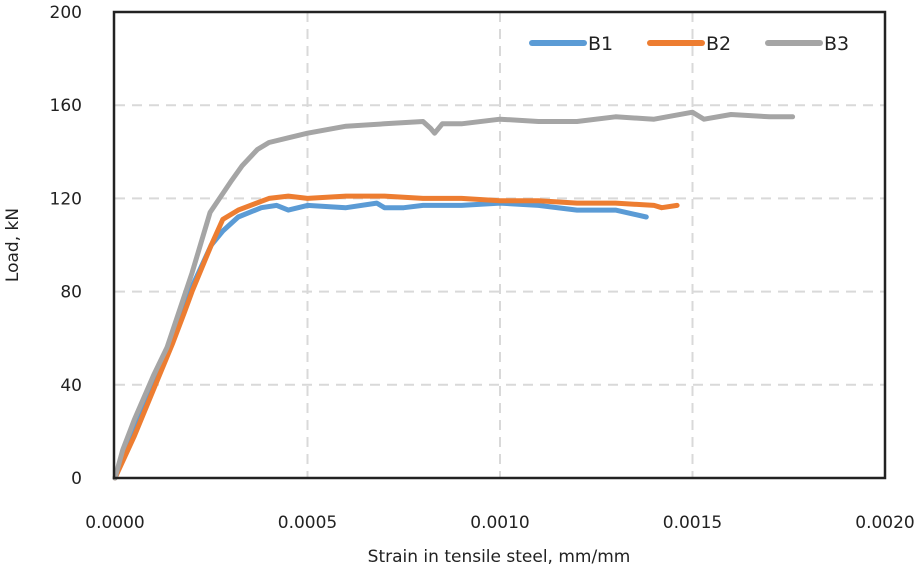 The width and height of the screenshot is (921, 575). What do you see at coordinates (76, 479) in the screenshot?
I see `y-tick-label: 0` at bounding box center [76, 479].